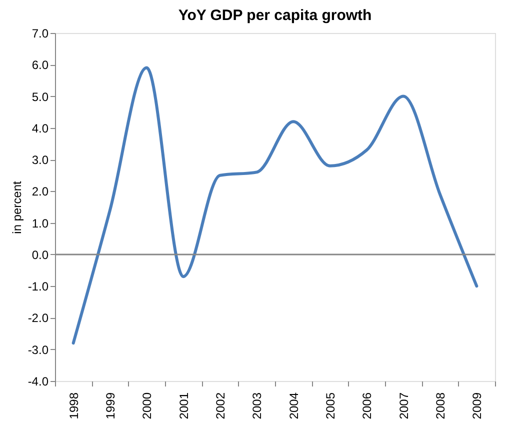 The width and height of the screenshot is (508, 424). Describe the element at coordinates (40, 223) in the screenshot. I see `y-tick-label: 1.0` at that location.